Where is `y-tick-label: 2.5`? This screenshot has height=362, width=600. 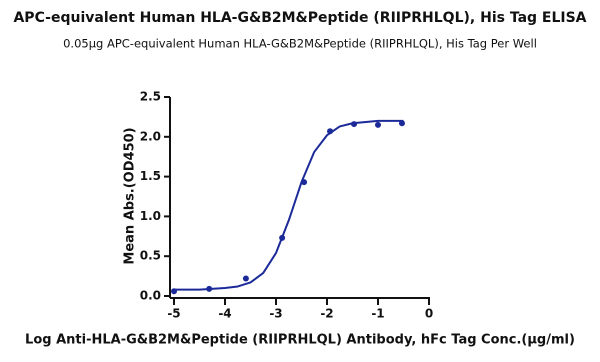
y-tick-label: 2.5 is located at coordinates (150, 97).